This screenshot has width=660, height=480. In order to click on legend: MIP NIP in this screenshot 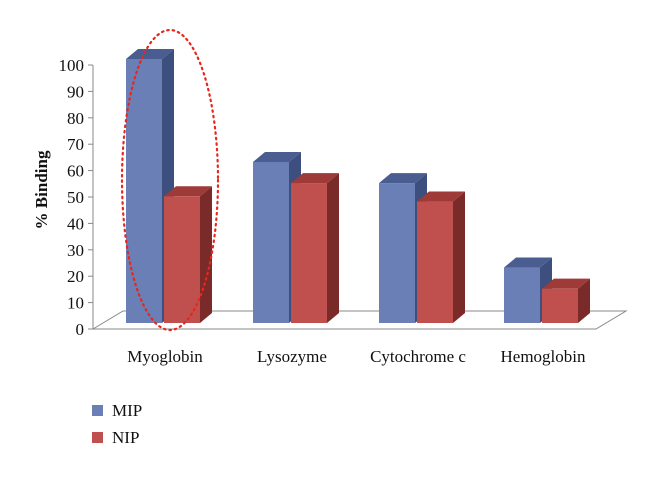, I will do `click(117, 424)`.